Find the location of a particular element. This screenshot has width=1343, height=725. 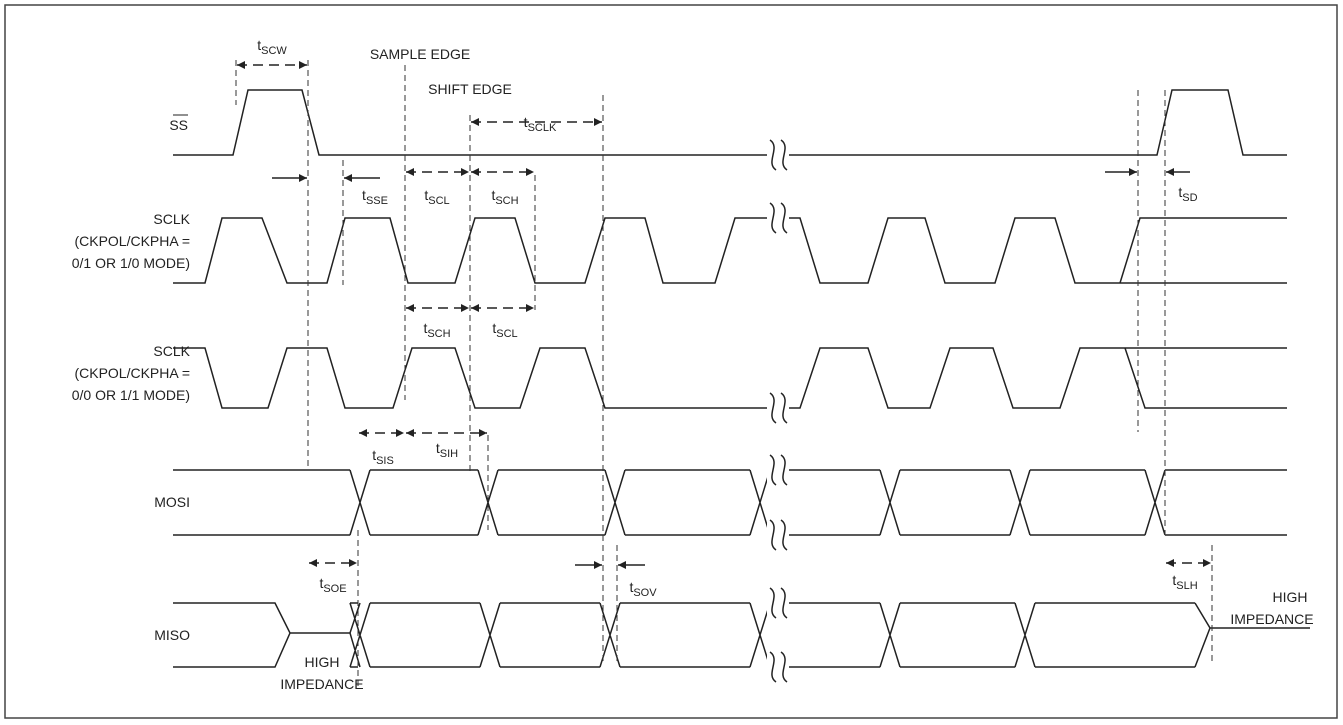

miso-wave is located at coordinates (741, 635).